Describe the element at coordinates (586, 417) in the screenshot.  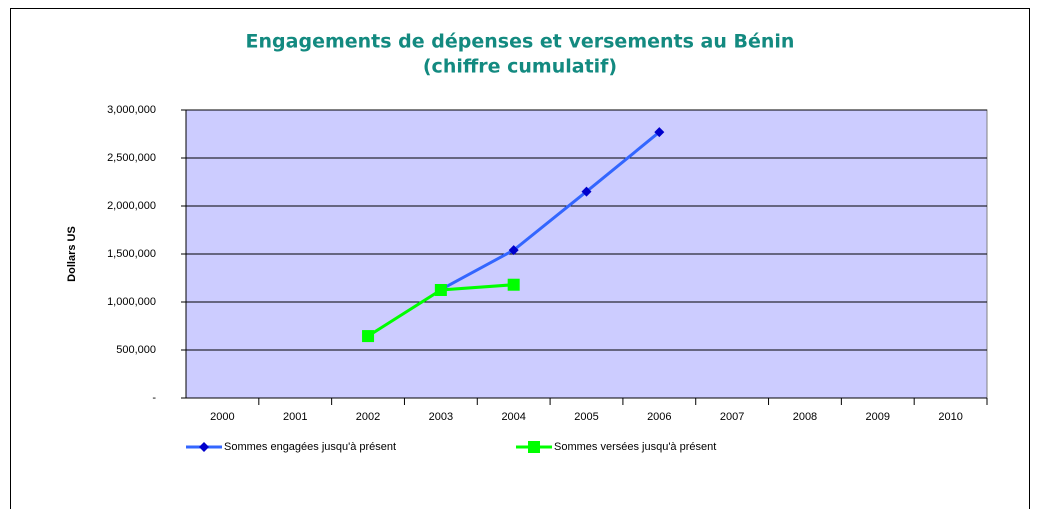
I see `x-tick-label: 2005` at that location.